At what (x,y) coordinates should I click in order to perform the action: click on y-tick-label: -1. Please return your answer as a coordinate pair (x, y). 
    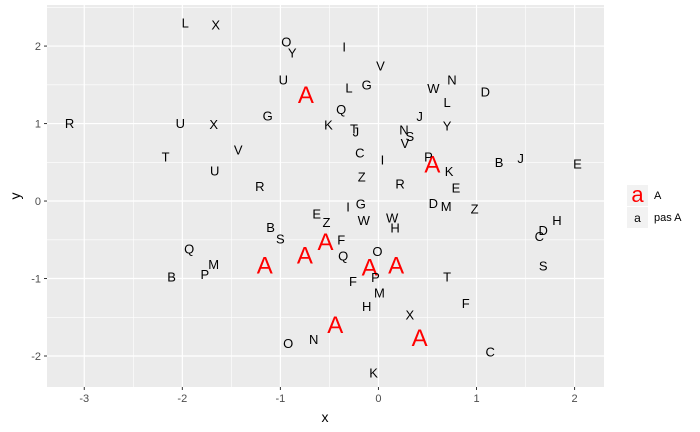
    Looking at the image, I should click on (36, 280).